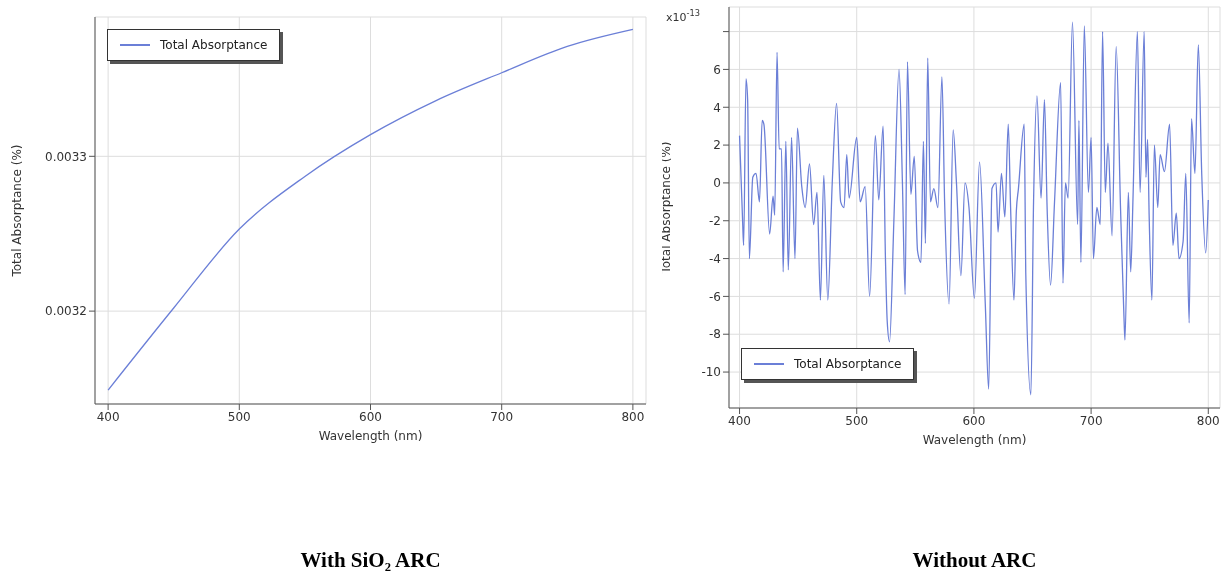  What do you see at coordinates (717, 145) in the screenshot?
I see `y-tick-label: 2` at bounding box center [717, 145].